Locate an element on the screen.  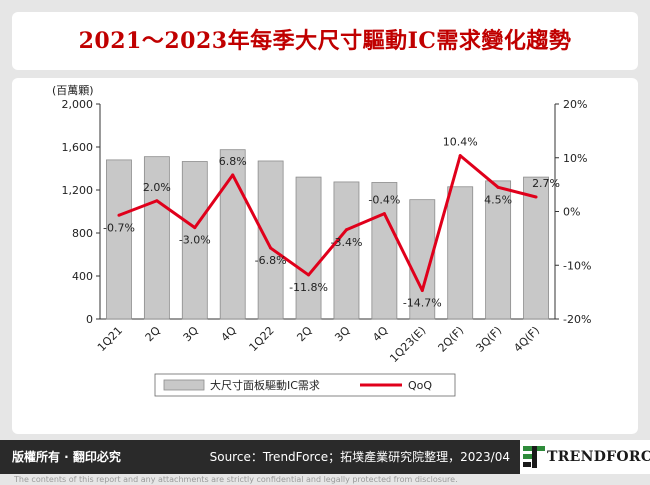
brand-name: TRENDFORCE is located at coordinates (598, 457).